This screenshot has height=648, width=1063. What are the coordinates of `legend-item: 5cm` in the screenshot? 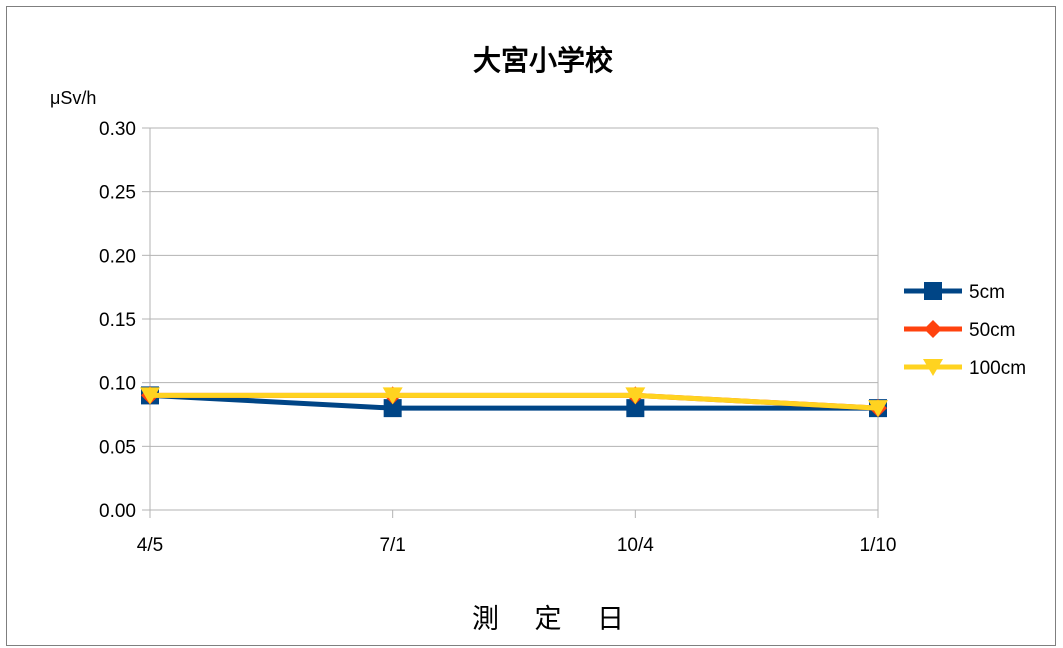 It's located at (954, 292).